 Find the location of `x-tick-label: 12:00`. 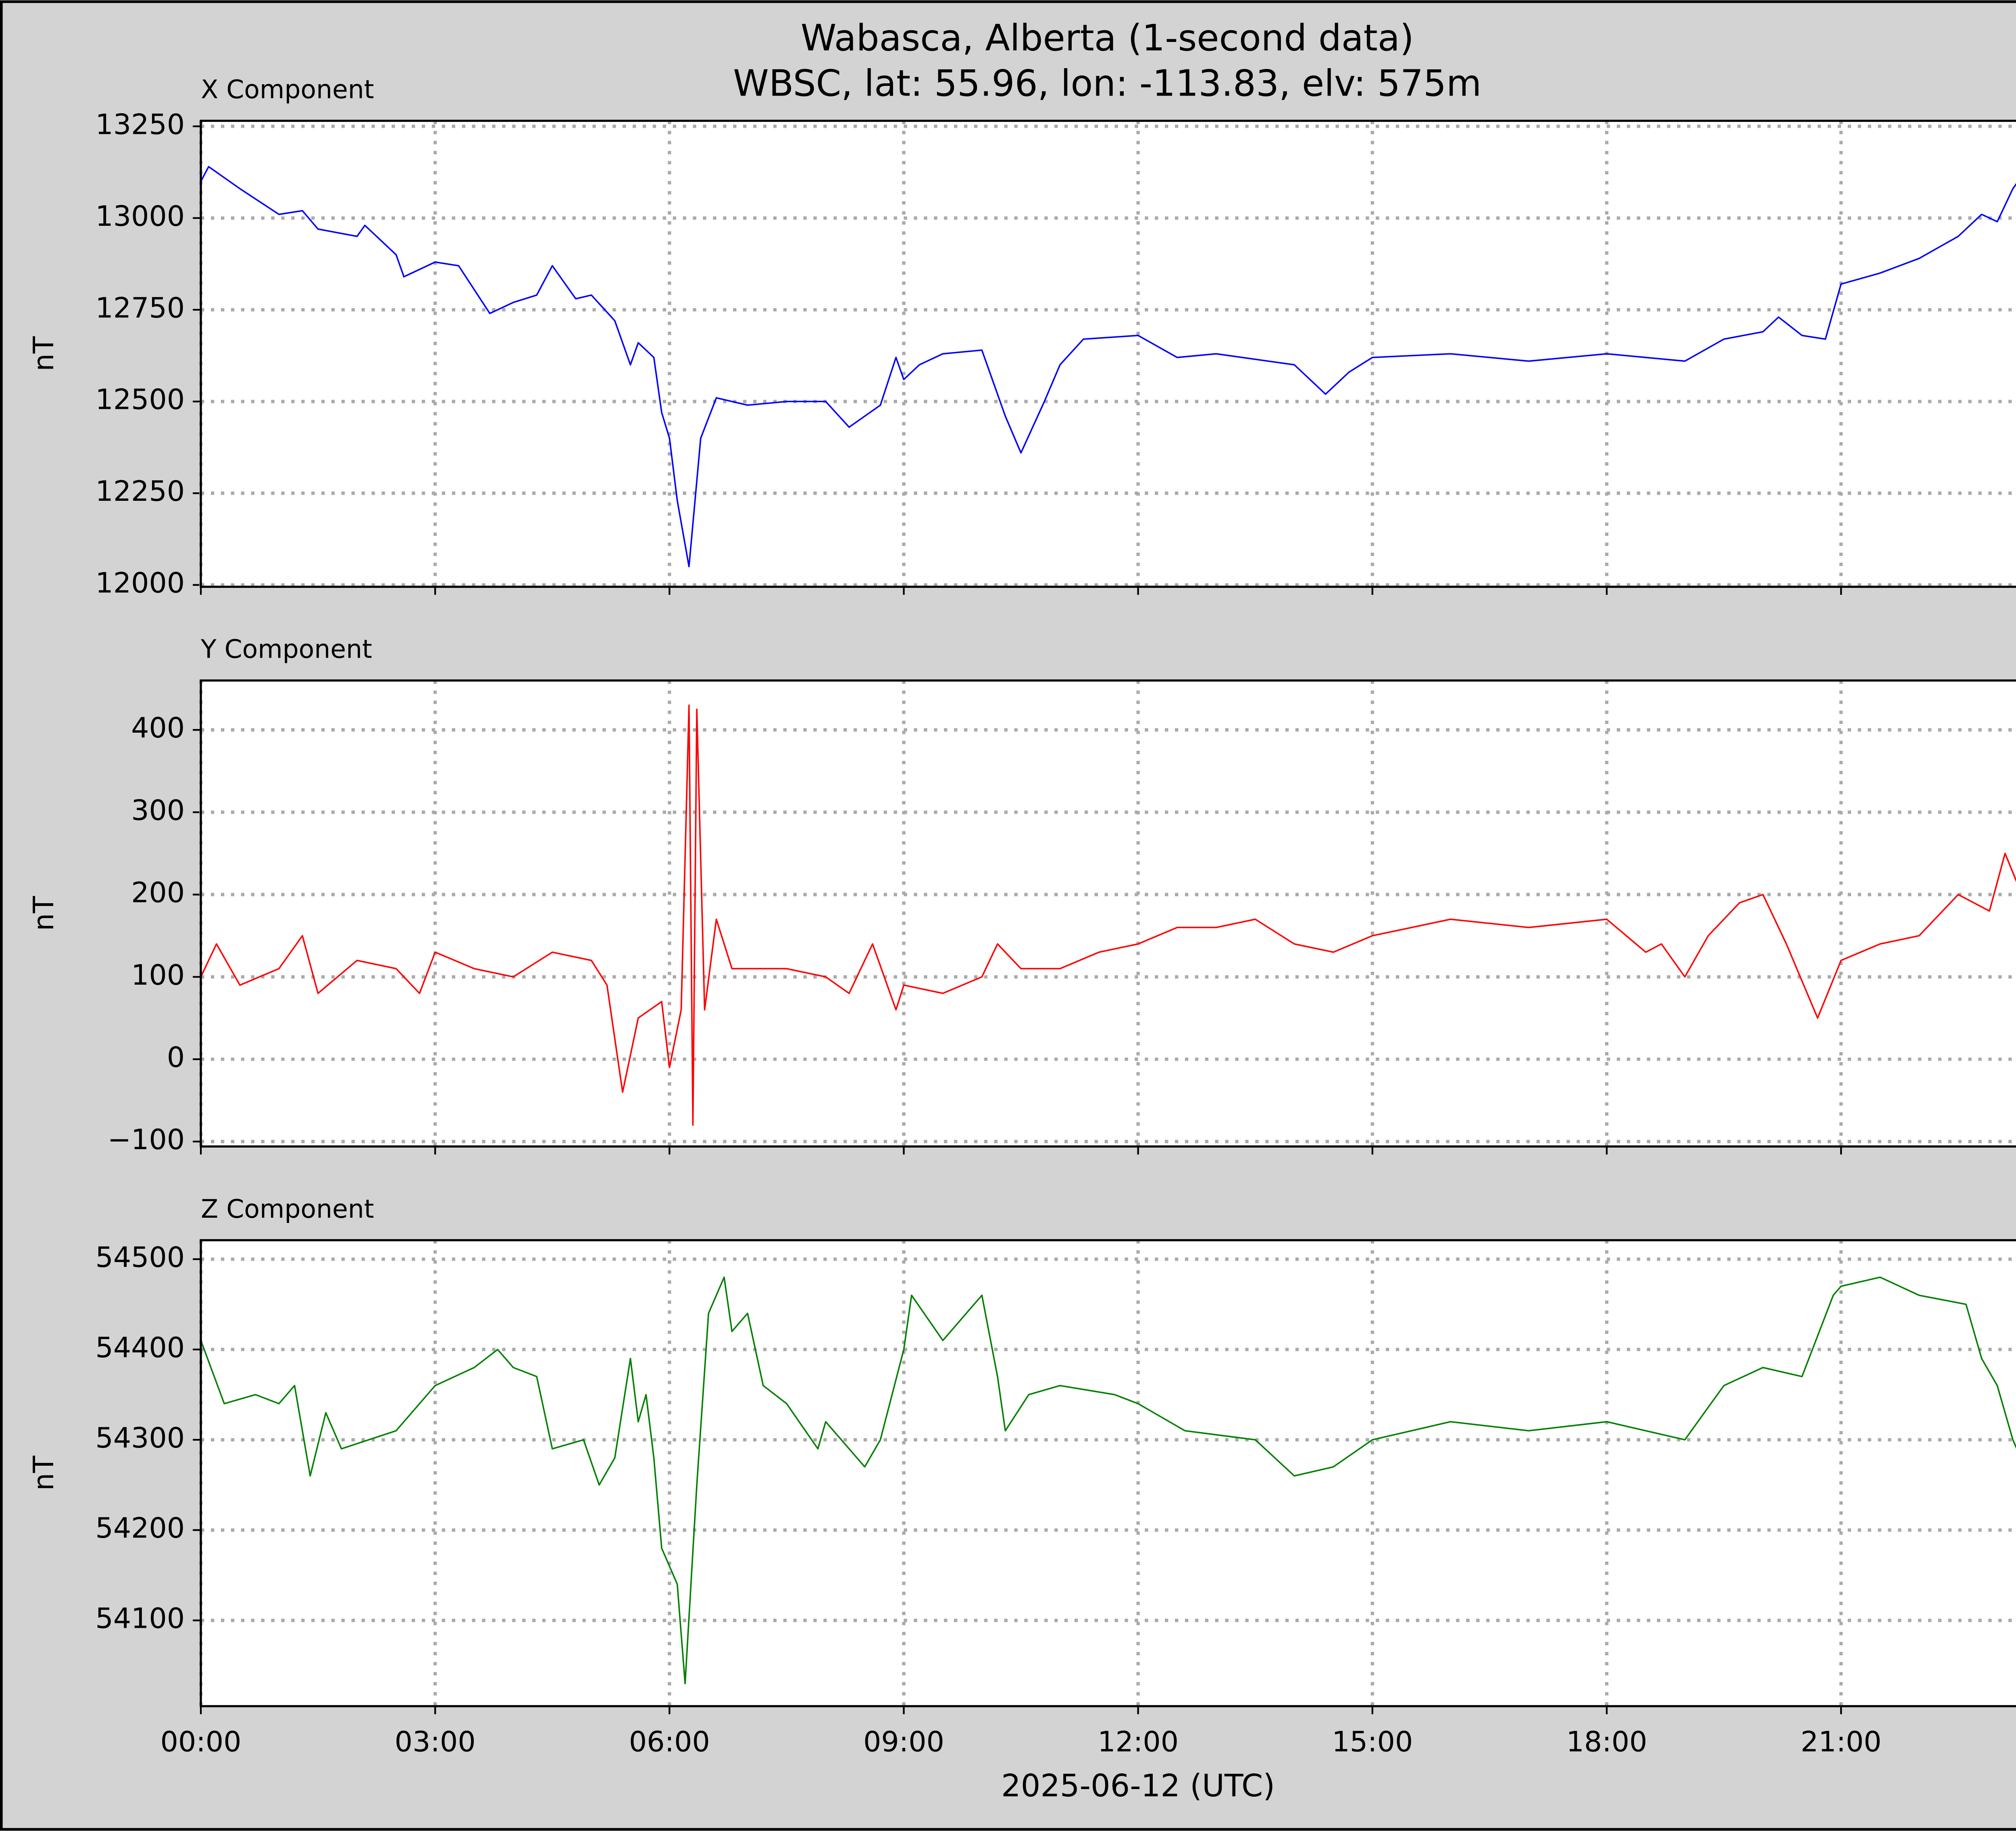

x-tick-label: 12:00 is located at coordinates (1138, 1741).